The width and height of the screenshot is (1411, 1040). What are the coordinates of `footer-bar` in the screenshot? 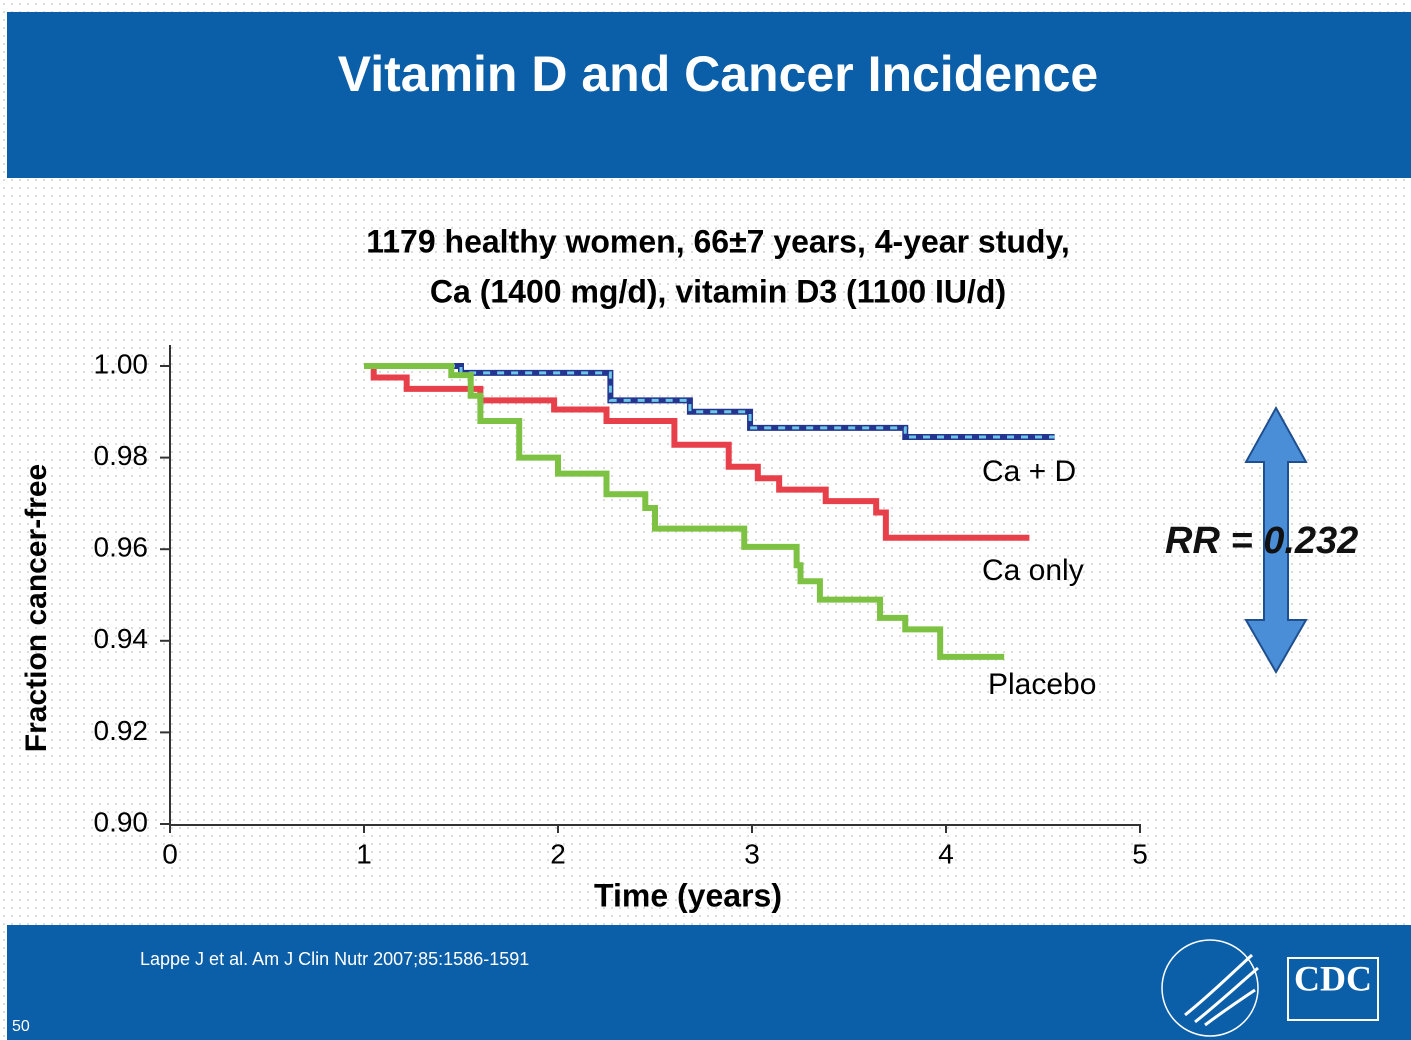 It's located at (709, 982).